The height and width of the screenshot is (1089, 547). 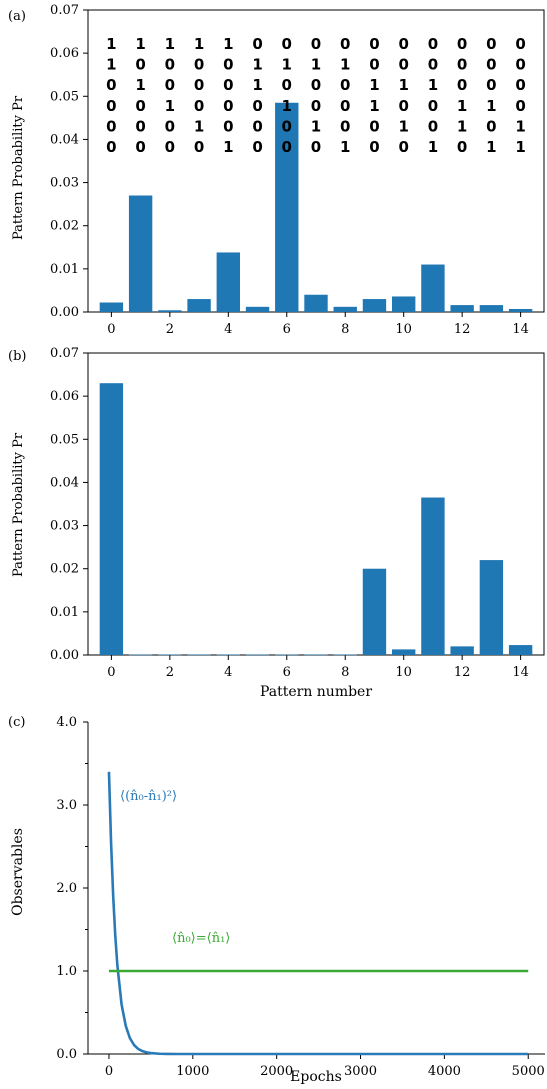 I want to click on a-x-tick-label: 12, so click(x=462, y=329).